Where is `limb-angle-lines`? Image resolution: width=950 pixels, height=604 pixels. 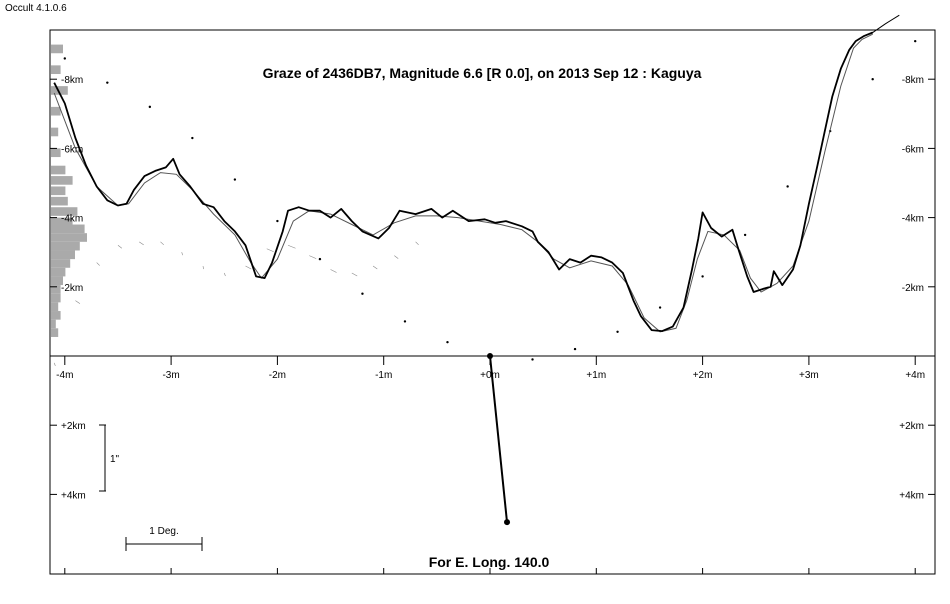
limb-angle-lines is located at coordinates (236, 304).